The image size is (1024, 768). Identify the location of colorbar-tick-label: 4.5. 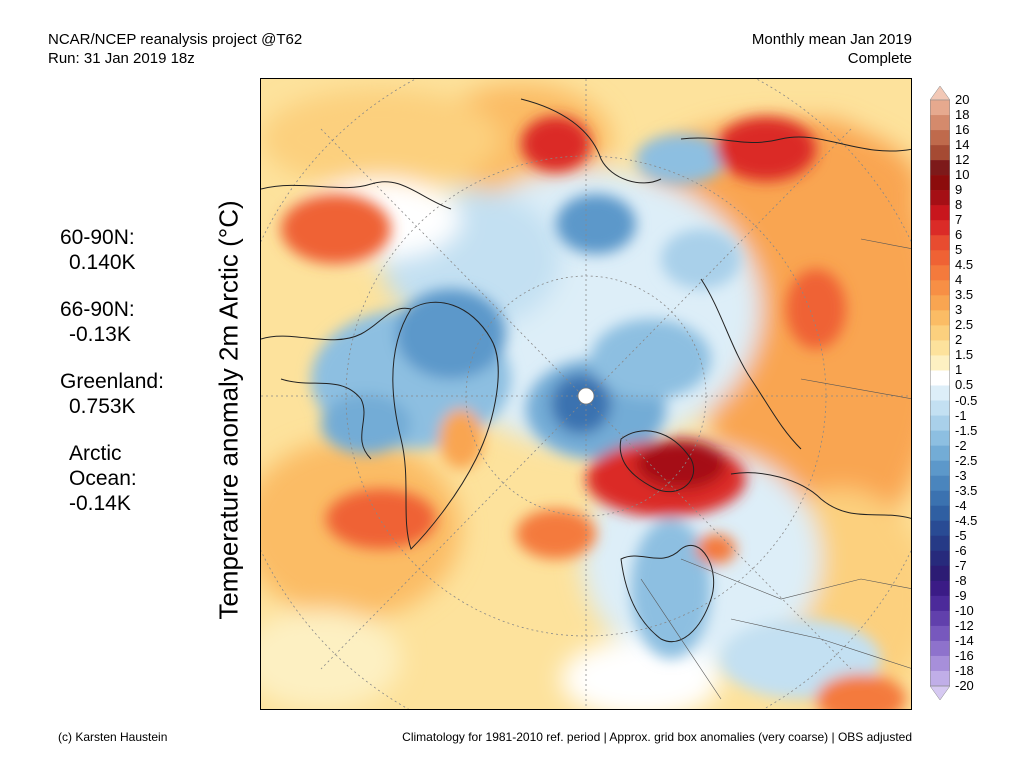
(964, 265).